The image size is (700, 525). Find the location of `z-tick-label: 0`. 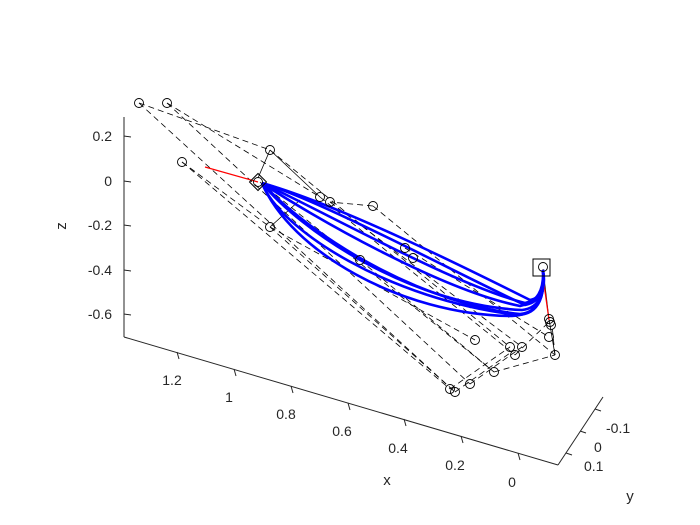

z-tick-label: 0 is located at coordinates (108, 181).